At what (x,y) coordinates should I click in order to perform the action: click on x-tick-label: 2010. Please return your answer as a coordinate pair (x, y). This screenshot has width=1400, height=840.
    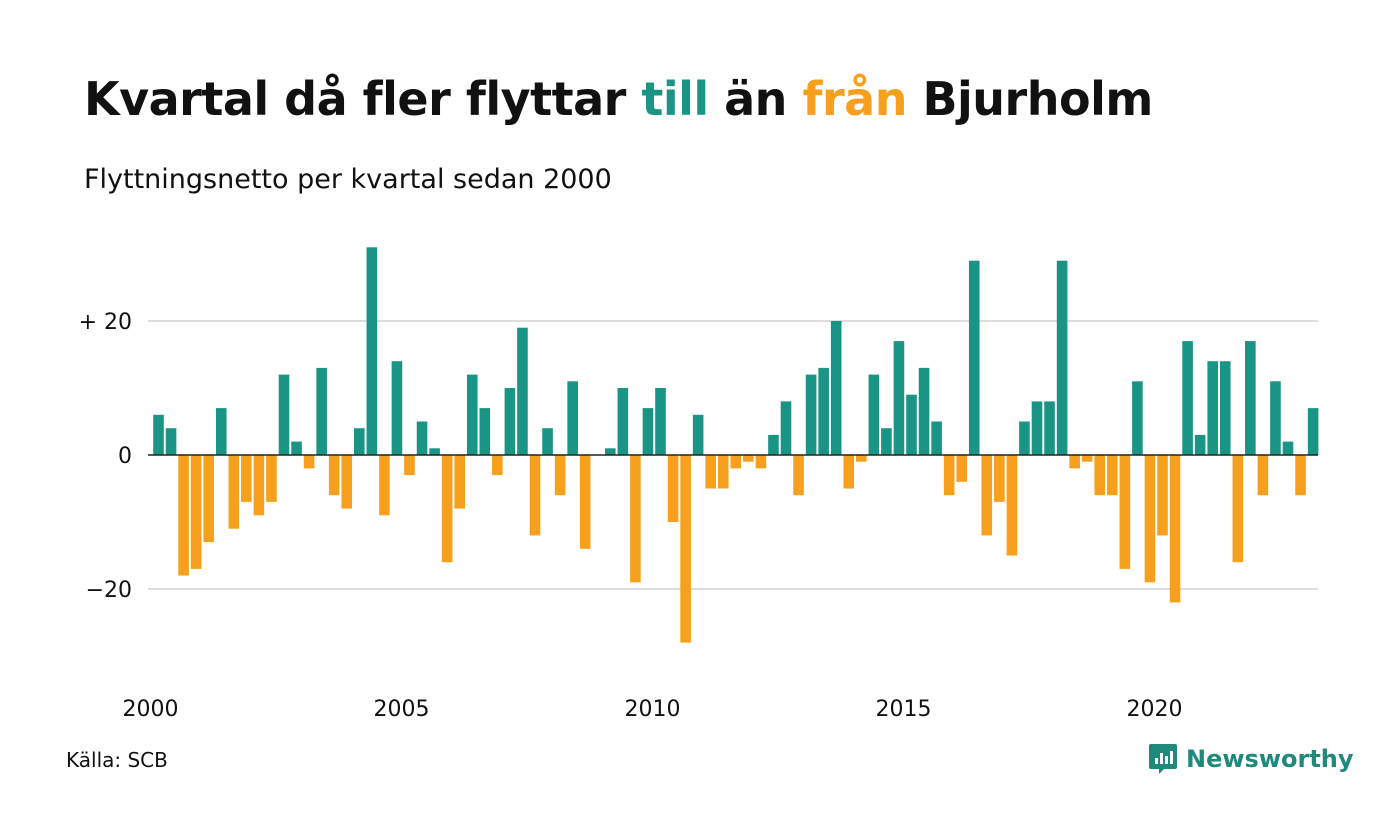
    Looking at the image, I should click on (653, 709).